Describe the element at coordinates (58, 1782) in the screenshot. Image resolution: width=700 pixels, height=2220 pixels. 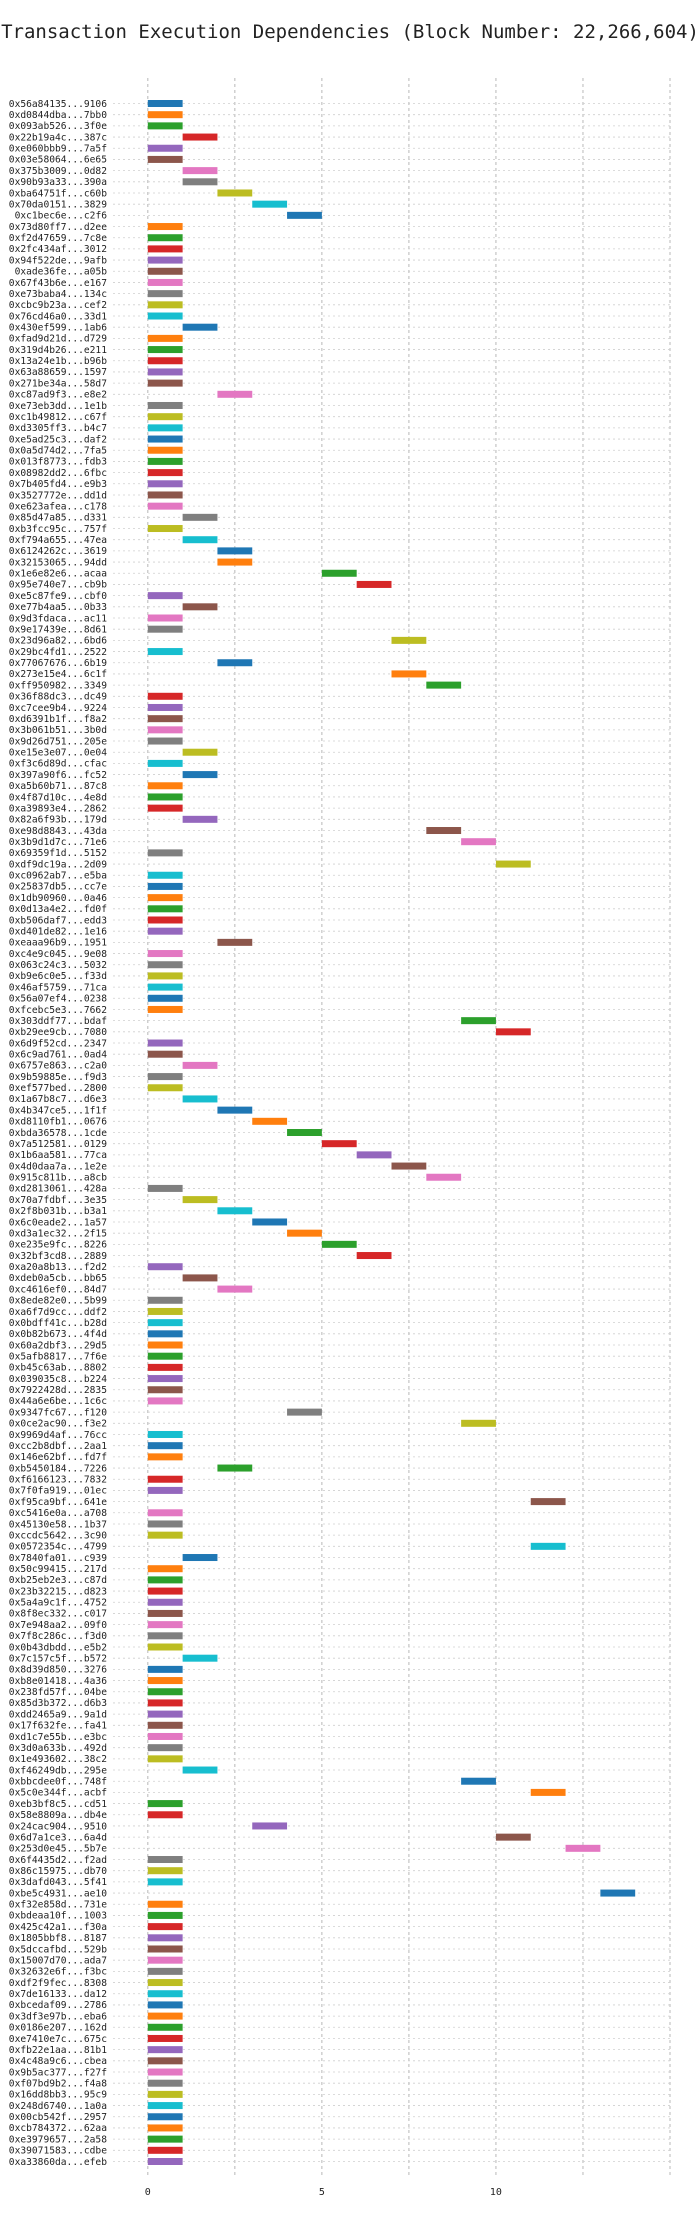
I see `transaction-label: 0xbbcdee0f...748f` at that location.